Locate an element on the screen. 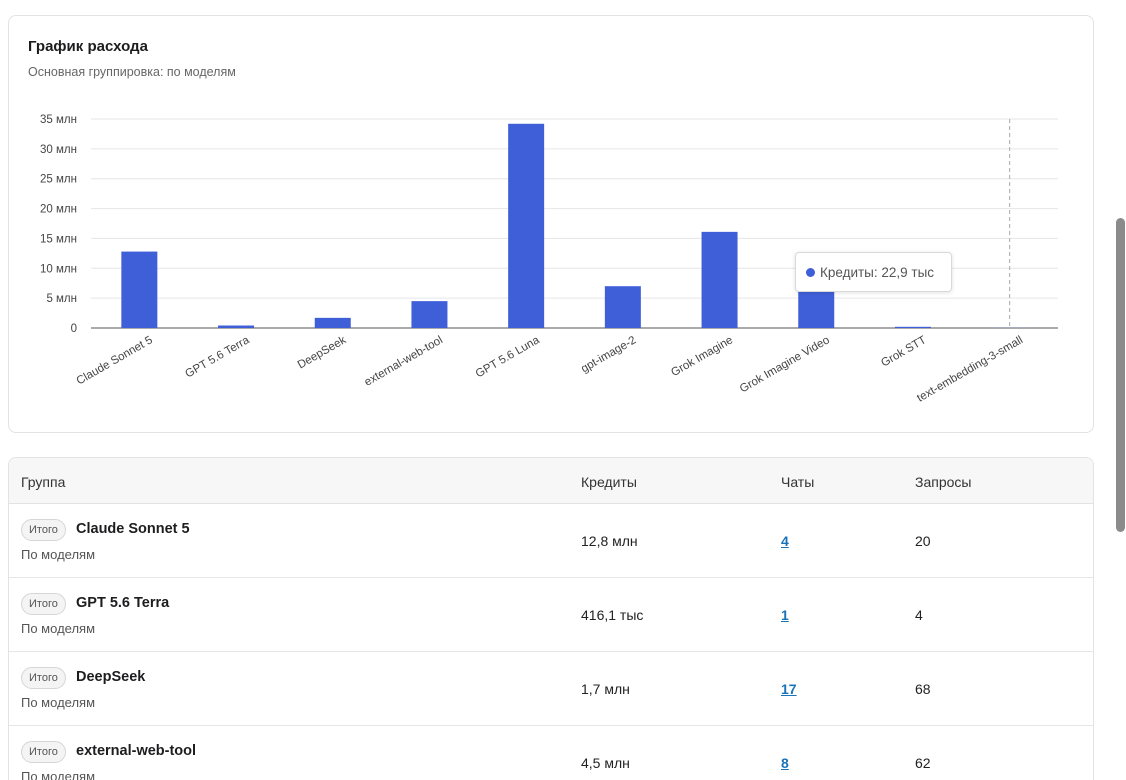 This screenshot has width=1126, height=780. y-tick-label: 10 млн is located at coordinates (58, 269).